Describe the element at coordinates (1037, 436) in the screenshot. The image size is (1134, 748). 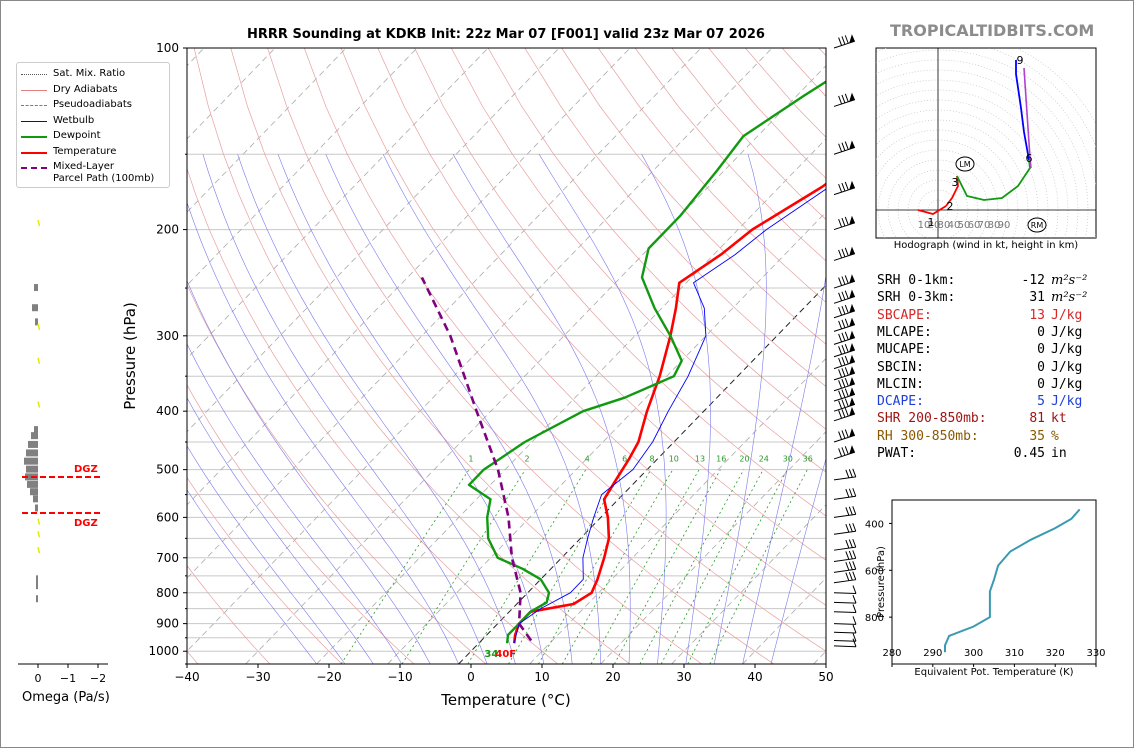
I see `index-value: 35` at that location.